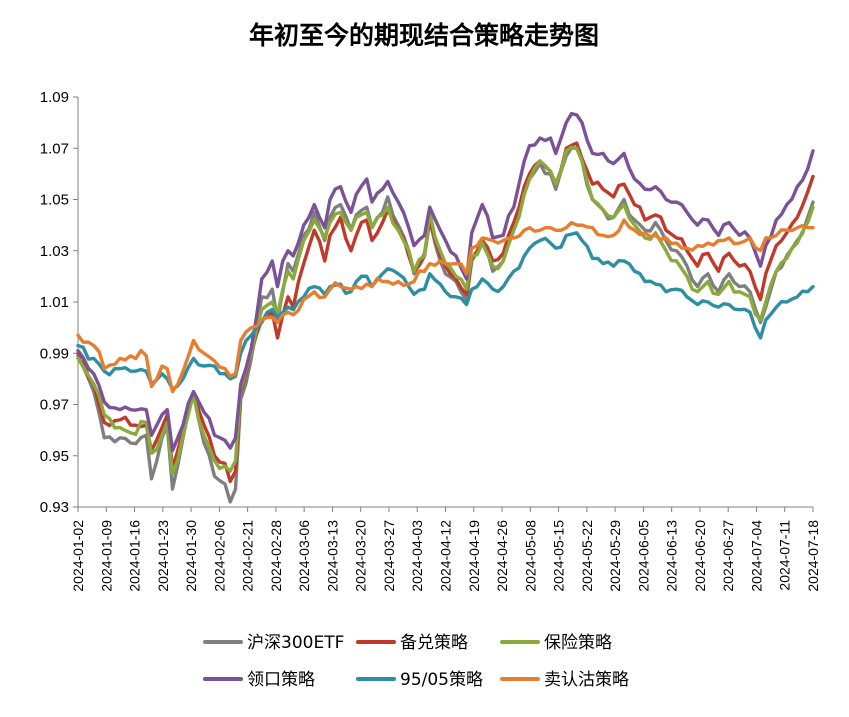  What do you see at coordinates (304, 556) in the screenshot?
I see `x-tick-label: 2024-03-06` at bounding box center [304, 556].